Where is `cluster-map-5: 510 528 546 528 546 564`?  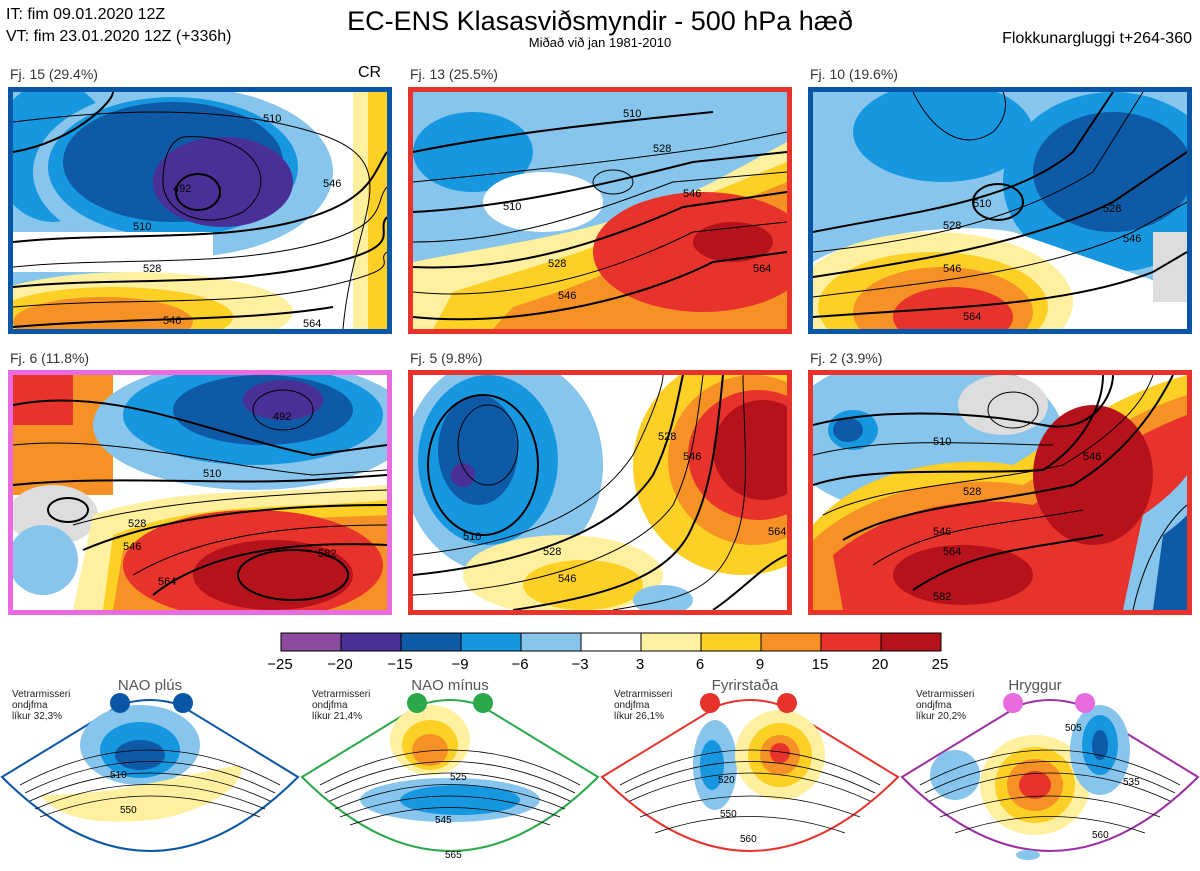
cluster-map-5: 510 528 546 528 546 564 is located at coordinates (600, 492).